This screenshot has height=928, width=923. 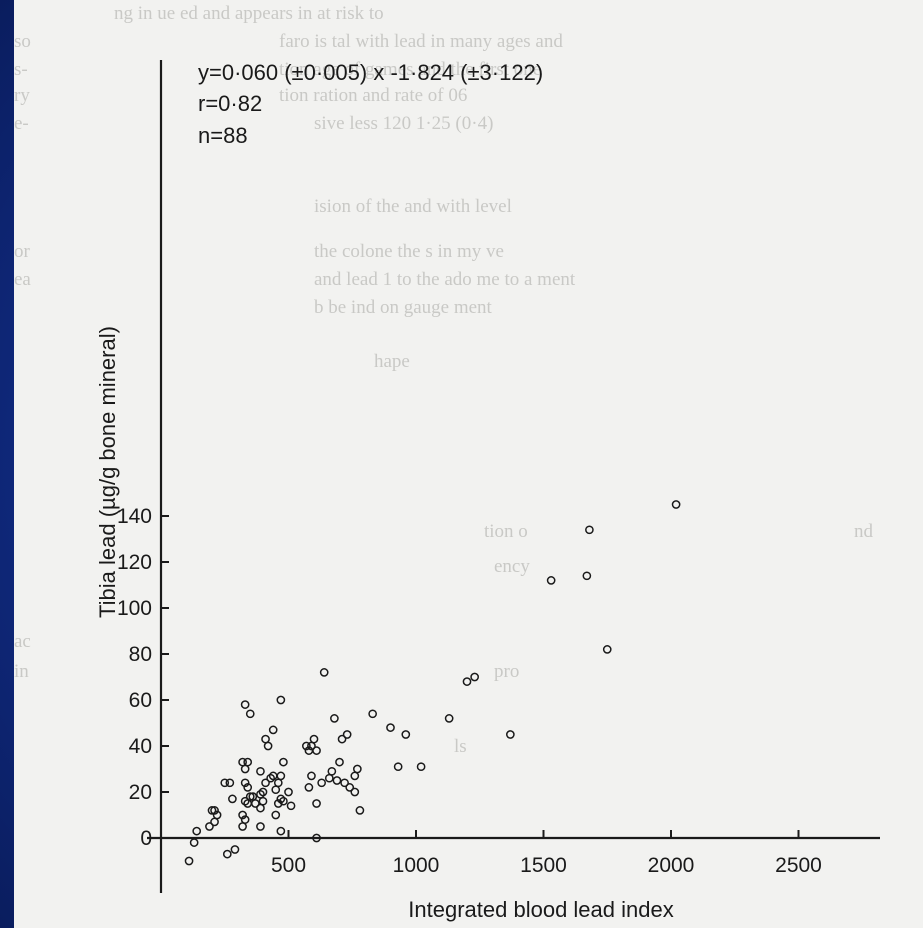 I want to click on y-tick-label: 0, so click(x=146, y=838).